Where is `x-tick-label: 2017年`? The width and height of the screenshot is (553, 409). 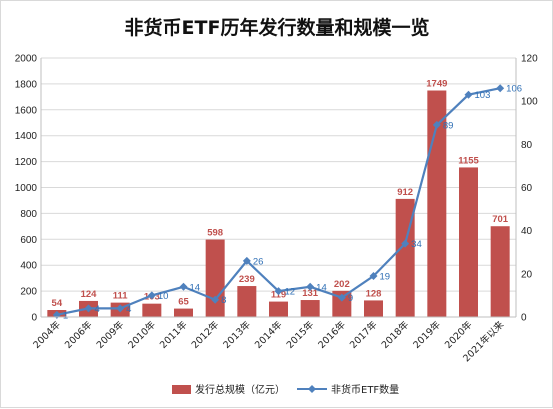
x-tick-label: 2017年 is located at coordinates (363, 334).